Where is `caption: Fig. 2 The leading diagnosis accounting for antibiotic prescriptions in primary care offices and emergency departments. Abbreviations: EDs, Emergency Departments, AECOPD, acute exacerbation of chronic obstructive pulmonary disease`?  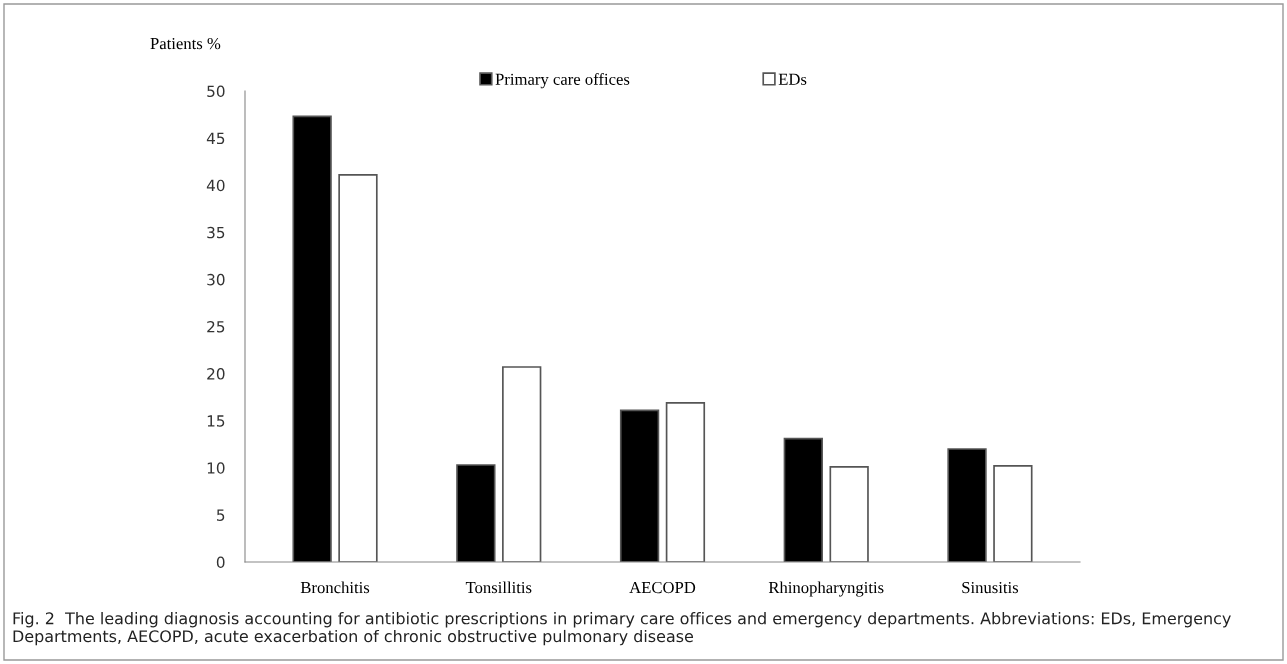 caption: Fig. 2 The leading diagnosis accounting for antibiotic prescriptions in primary care offices and emergency departments. Abbreviations: EDs, Emergency Departments, AECOPD, acute exacerbation of chronic obstructive pulmonary disease is located at coordinates (622, 629).